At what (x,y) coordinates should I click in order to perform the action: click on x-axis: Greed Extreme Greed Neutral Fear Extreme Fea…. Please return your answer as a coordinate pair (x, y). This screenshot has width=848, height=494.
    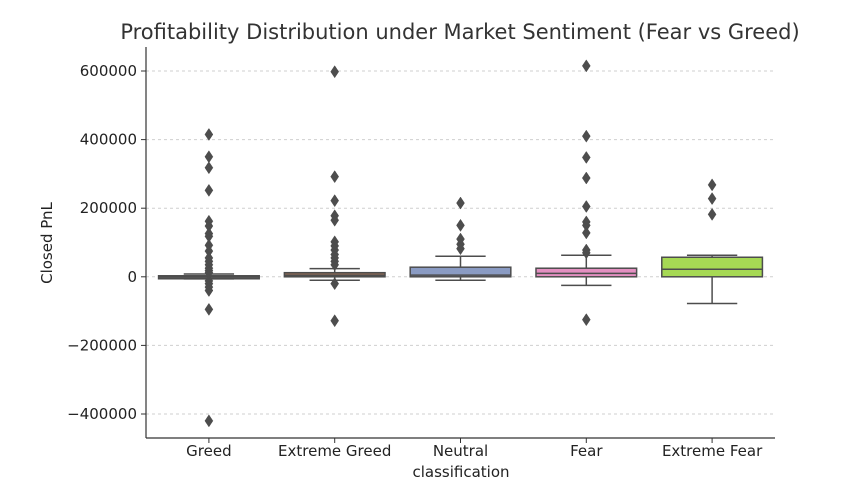
    Looking at the image, I should click on (460, 448).